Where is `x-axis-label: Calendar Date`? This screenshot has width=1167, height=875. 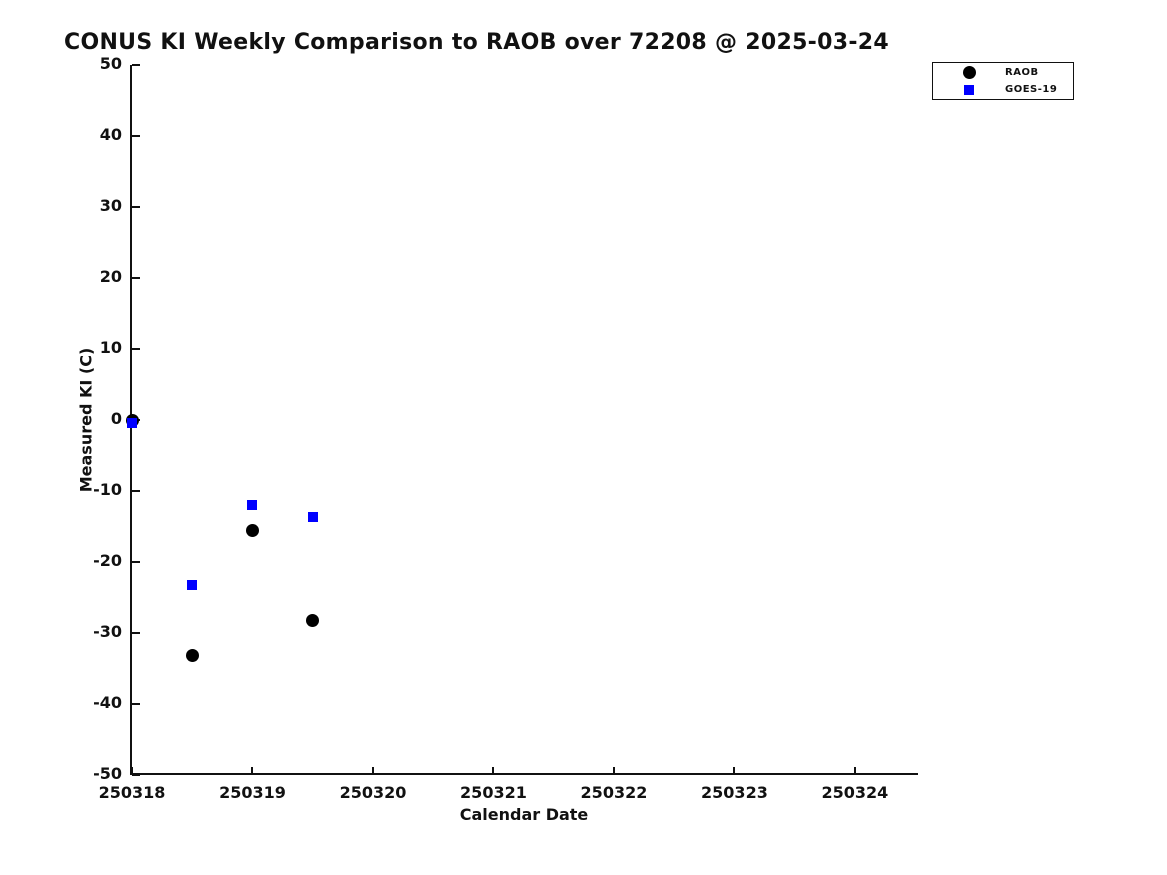
x-axis-label: Calendar Date is located at coordinates (524, 814).